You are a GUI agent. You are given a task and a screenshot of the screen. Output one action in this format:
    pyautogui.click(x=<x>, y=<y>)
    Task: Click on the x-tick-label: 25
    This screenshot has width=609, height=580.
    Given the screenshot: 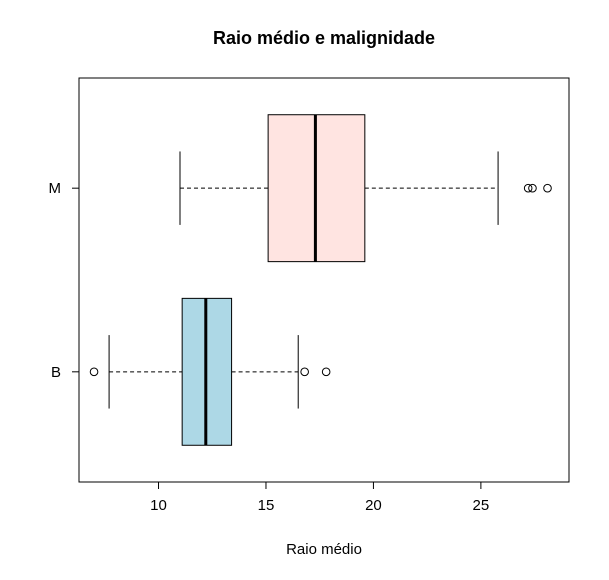 What is the action you would take?
    pyautogui.click(x=481, y=505)
    